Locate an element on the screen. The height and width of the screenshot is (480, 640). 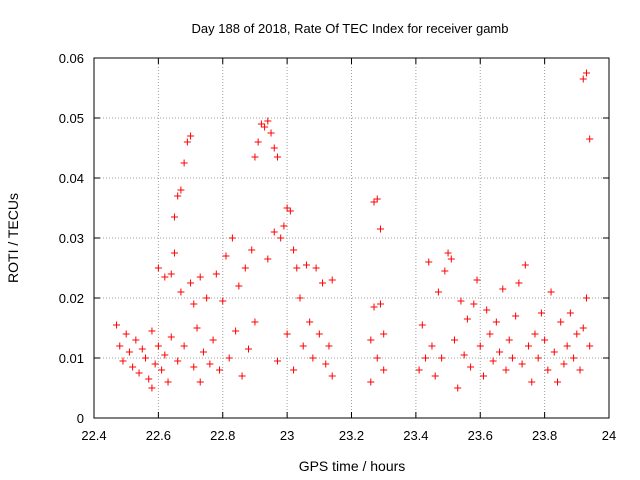
y-axis-label: ROTI / TECUs is located at coordinates (13, 238).